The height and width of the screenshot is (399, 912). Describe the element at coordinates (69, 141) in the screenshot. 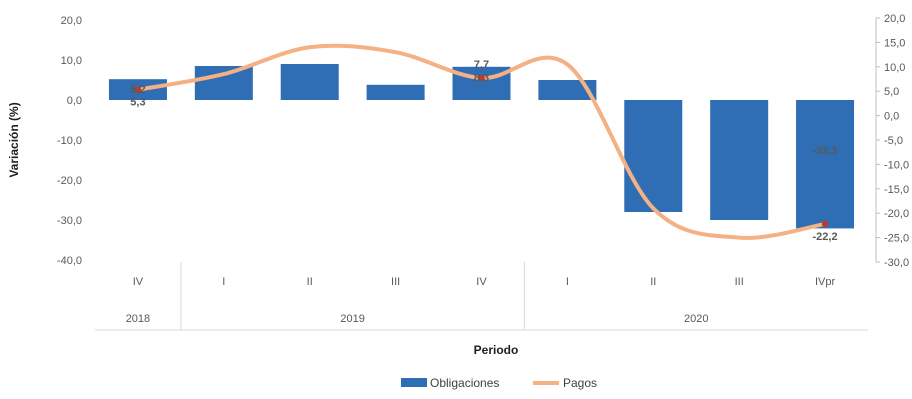

I see `y-left-tick-label: -10,0` at that location.